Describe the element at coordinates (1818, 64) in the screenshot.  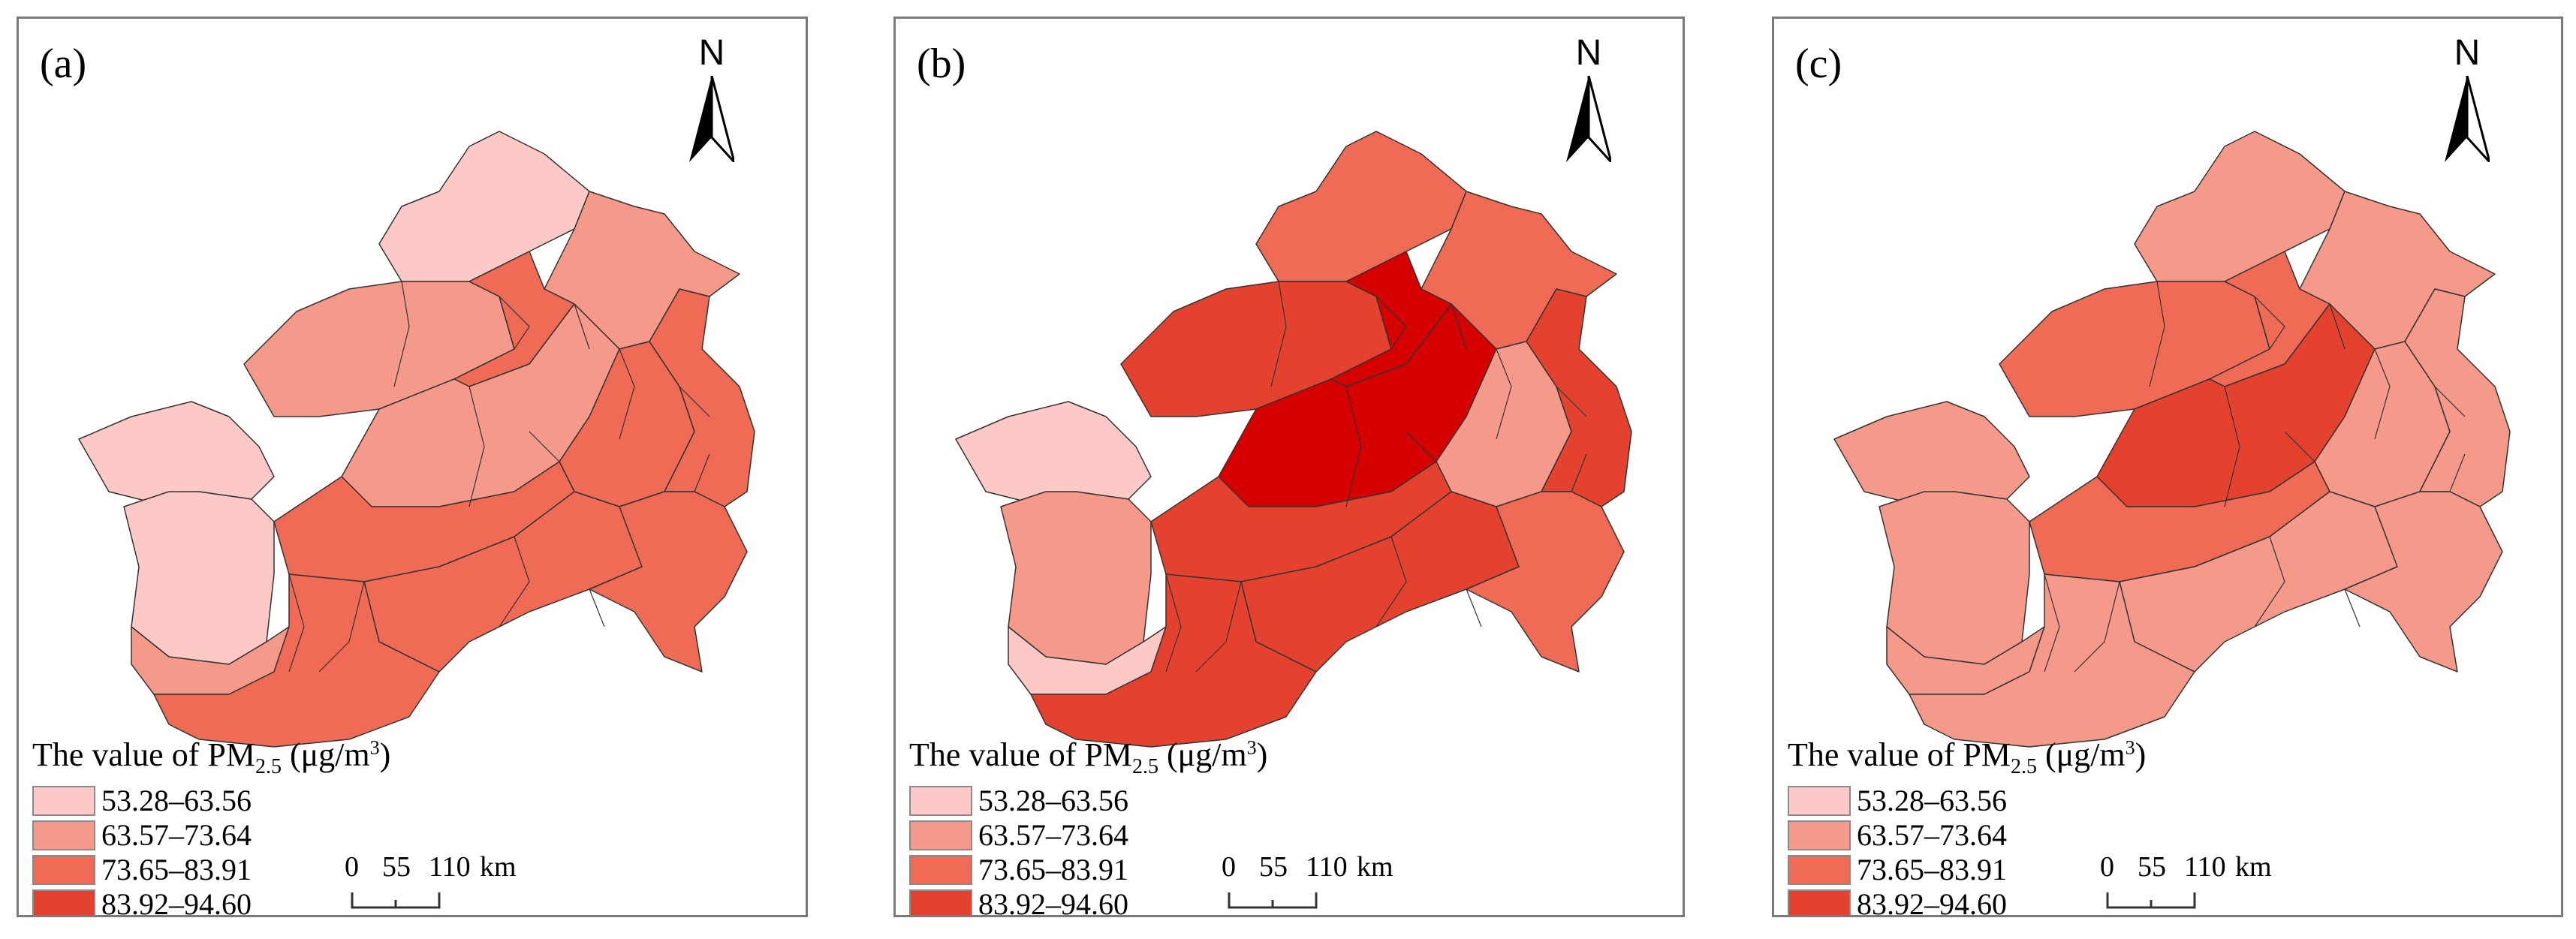
I see `panel-label: (c)` at that location.